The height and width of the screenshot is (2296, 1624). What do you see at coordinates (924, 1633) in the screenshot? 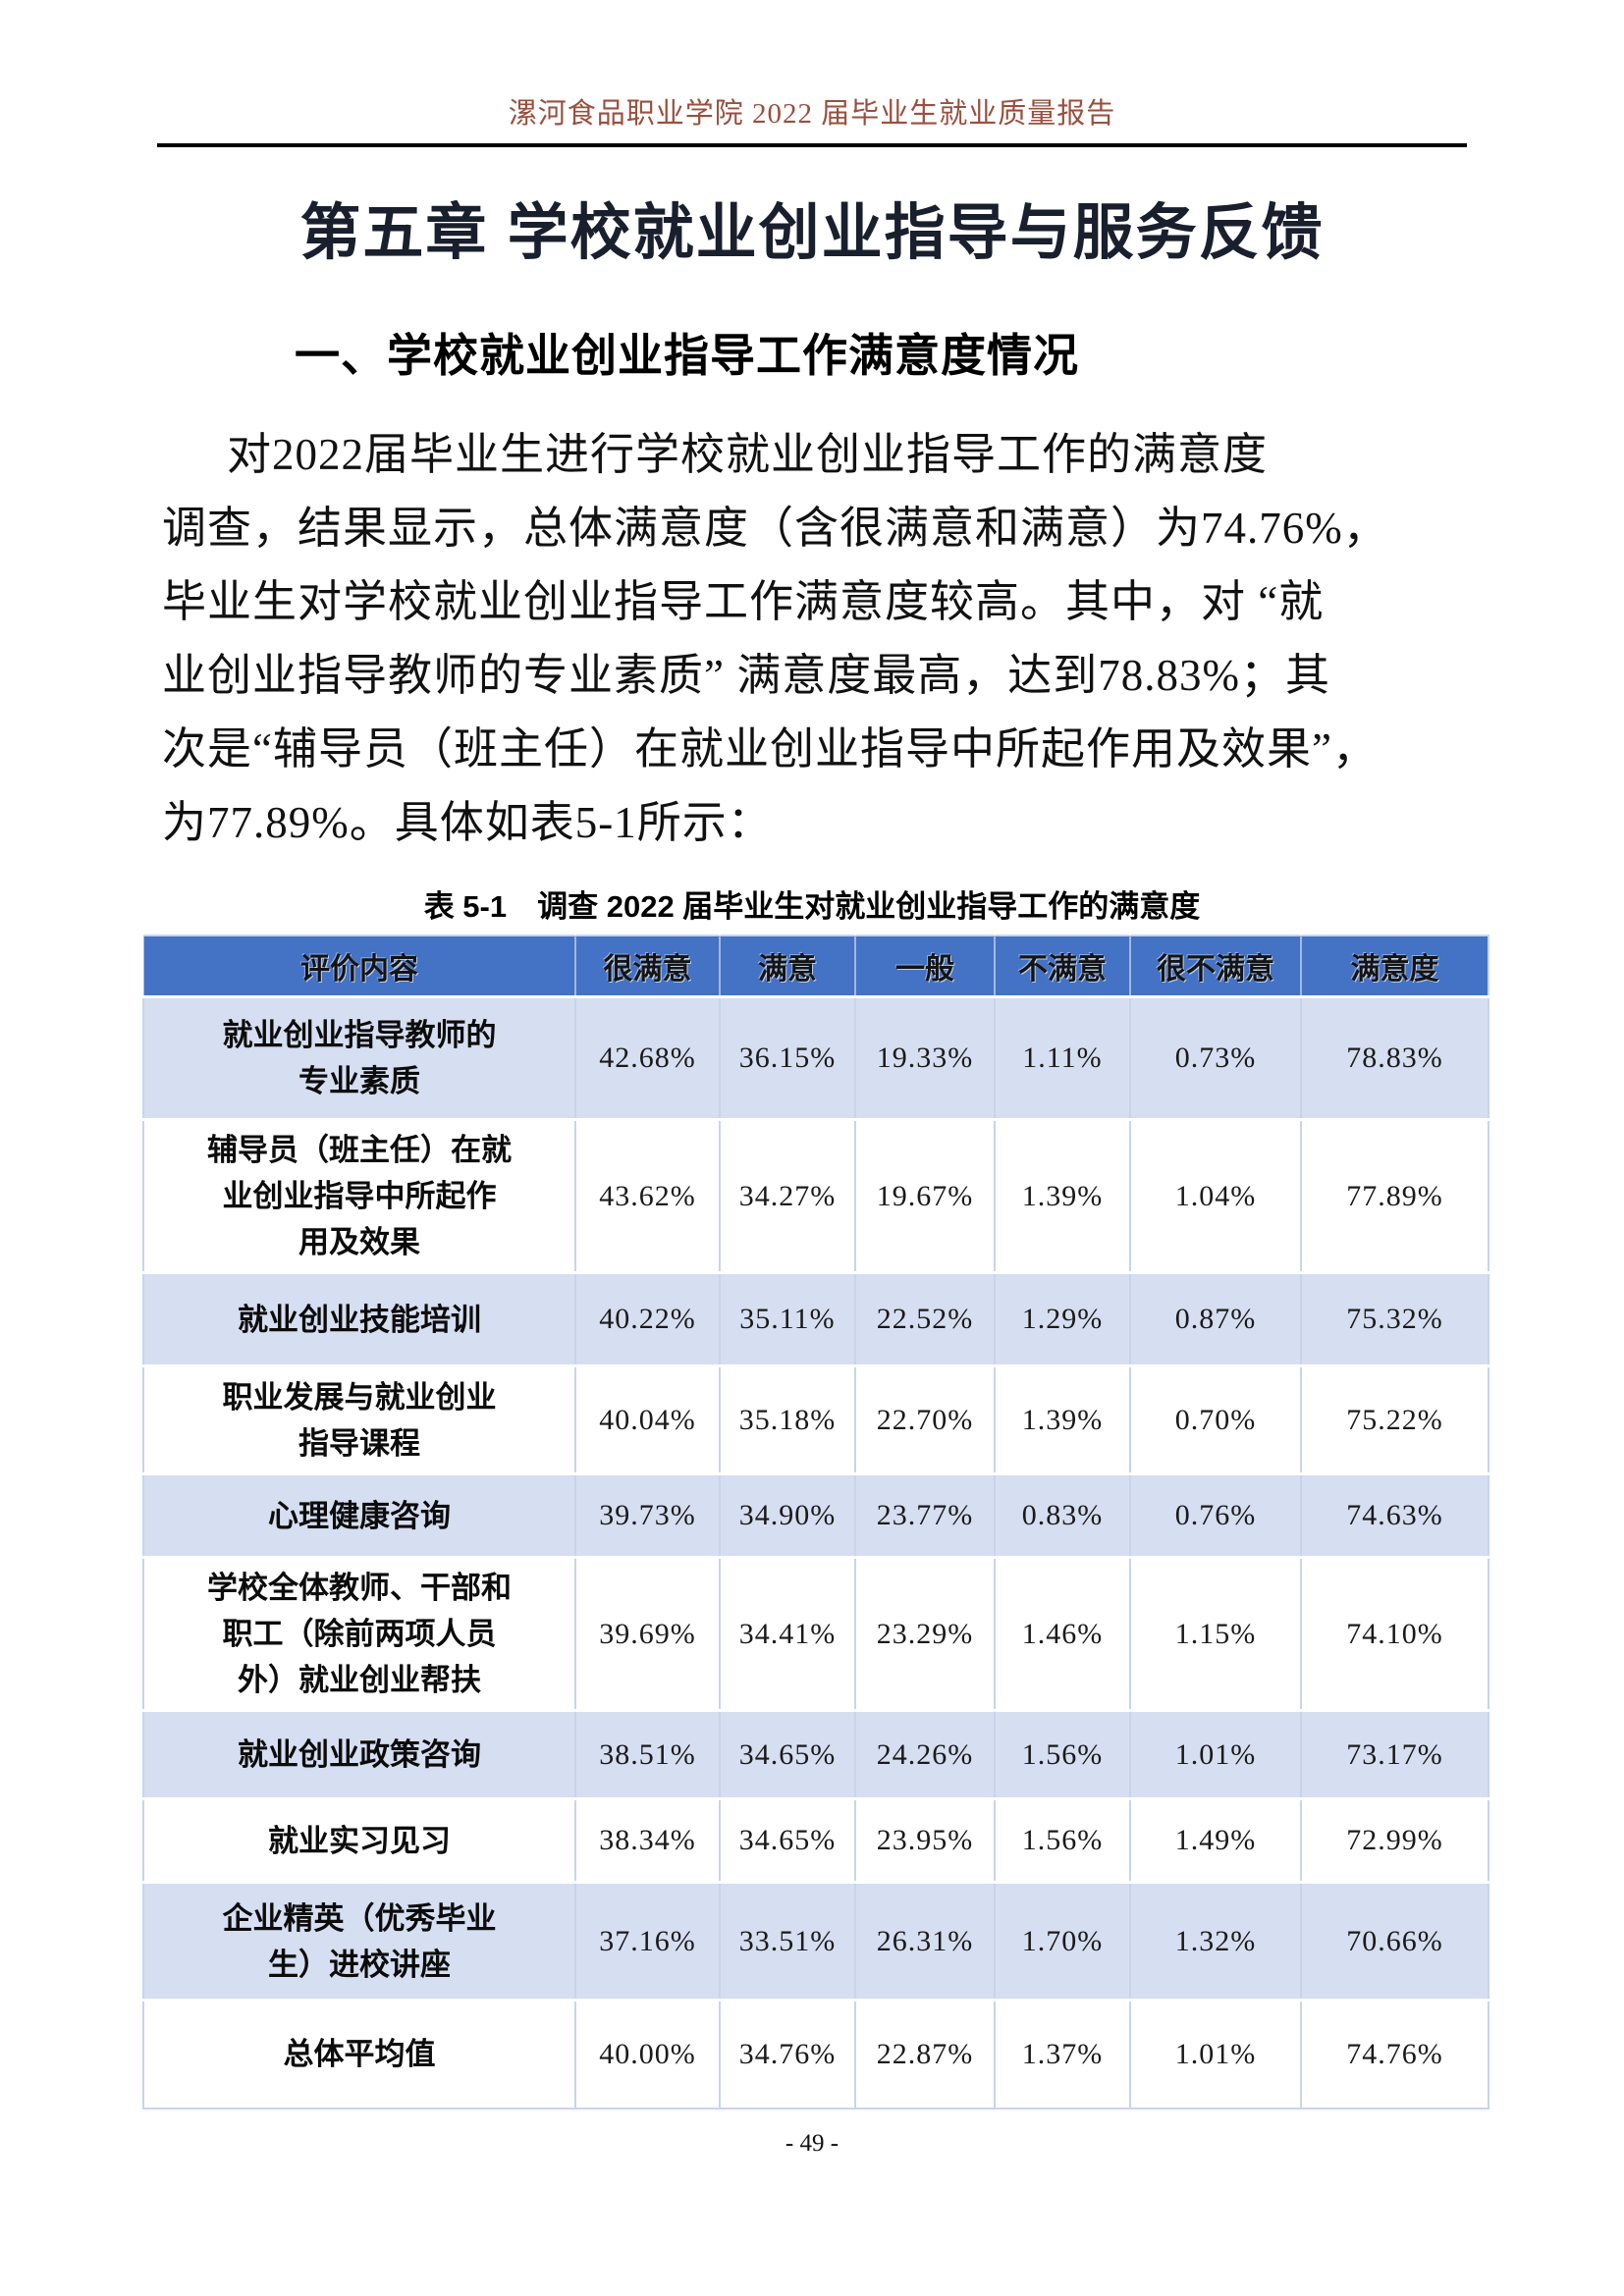
I see `cell-value: 23.29%` at bounding box center [924, 1633].